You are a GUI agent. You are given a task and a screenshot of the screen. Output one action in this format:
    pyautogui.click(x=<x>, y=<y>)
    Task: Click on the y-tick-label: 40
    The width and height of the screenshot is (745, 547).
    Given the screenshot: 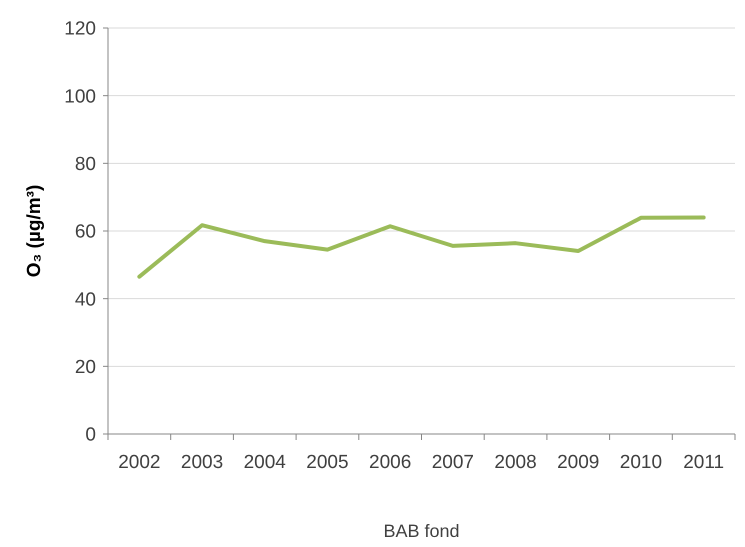 What is the action you would take?
    pyautogui.click(x=85, y=299)
    